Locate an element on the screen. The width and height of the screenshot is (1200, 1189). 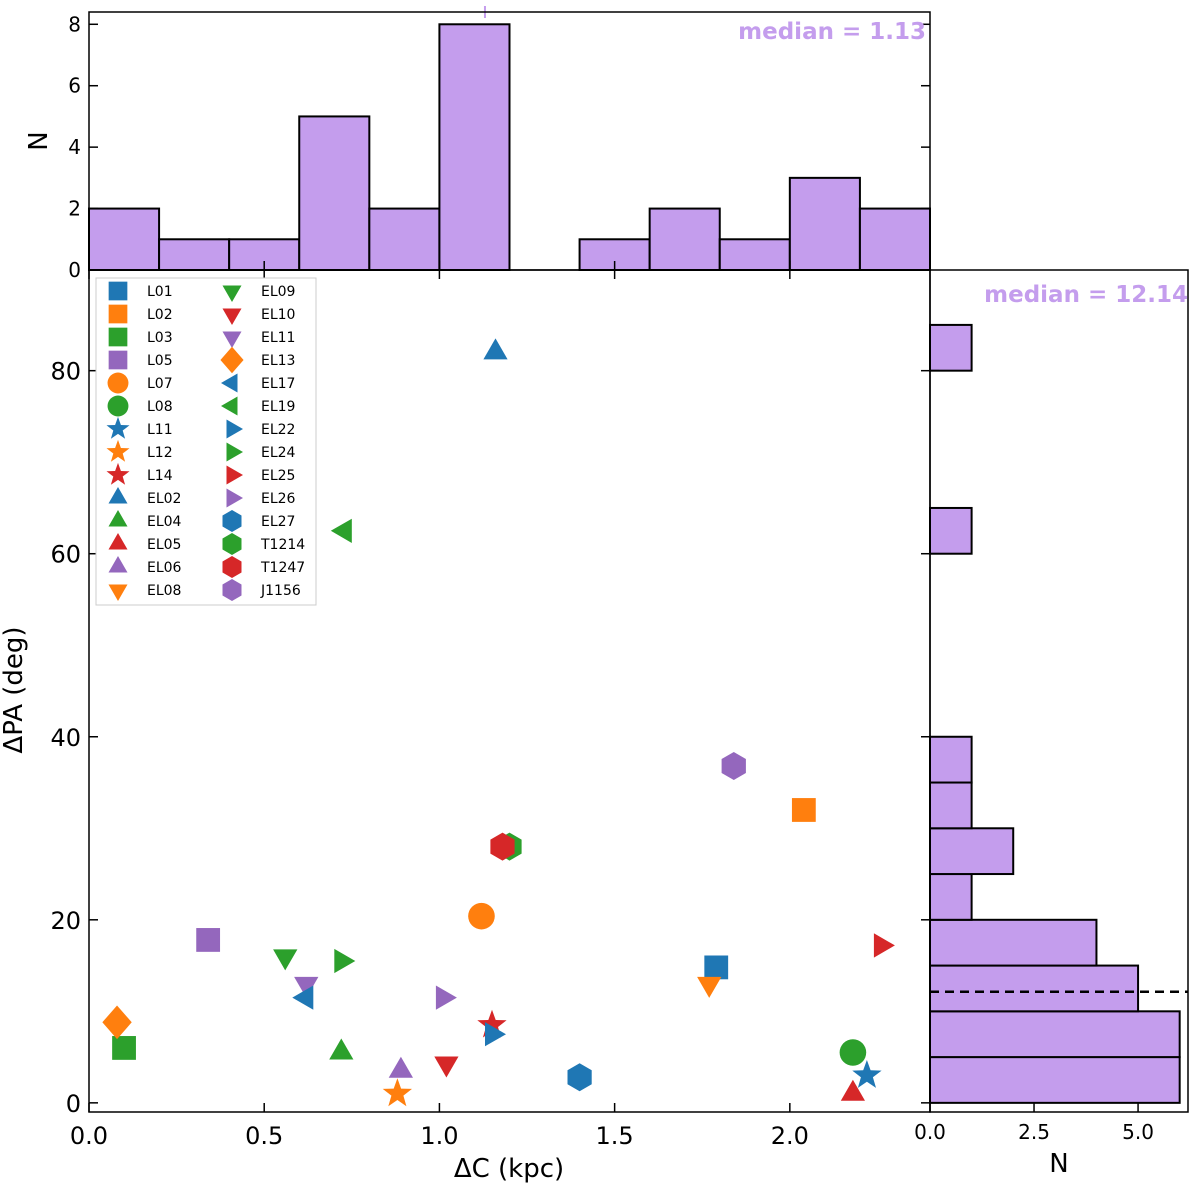
legend-marker-l12 is located at coordinates (118, 450).